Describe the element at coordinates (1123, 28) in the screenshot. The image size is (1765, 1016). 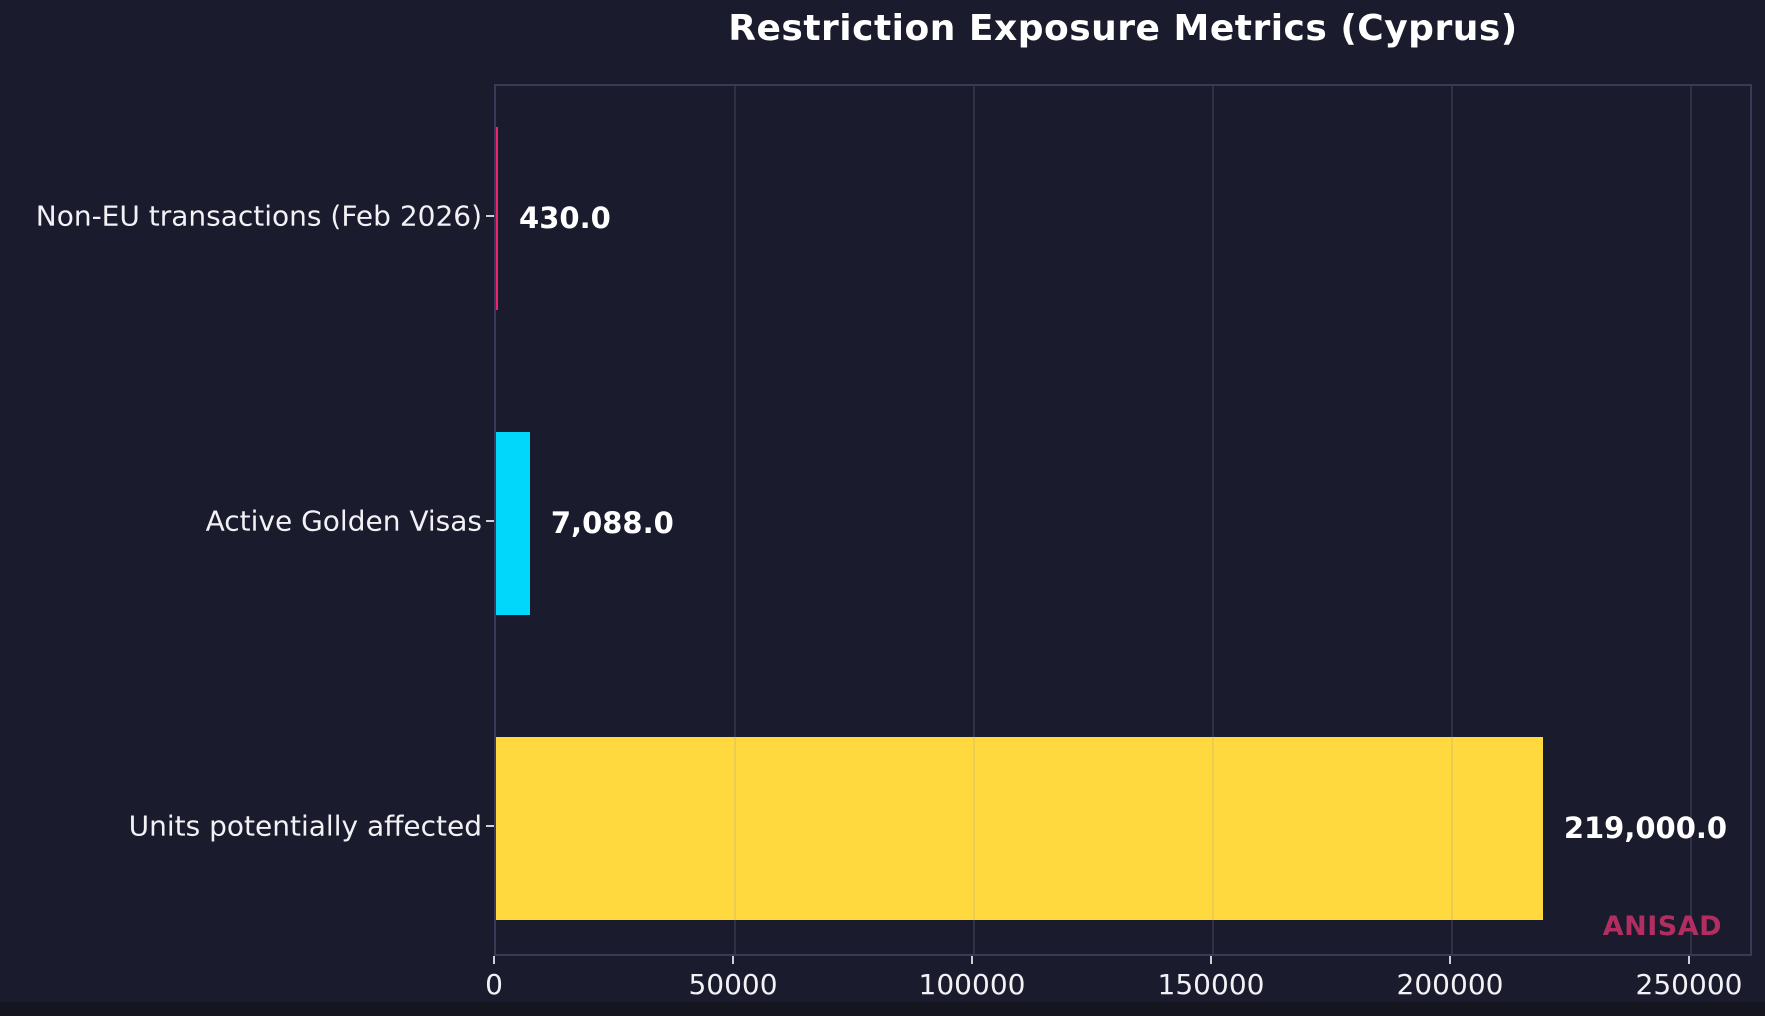
I see `chart-title: Restriction Exposure Metrics (Cyprus)` at that location.